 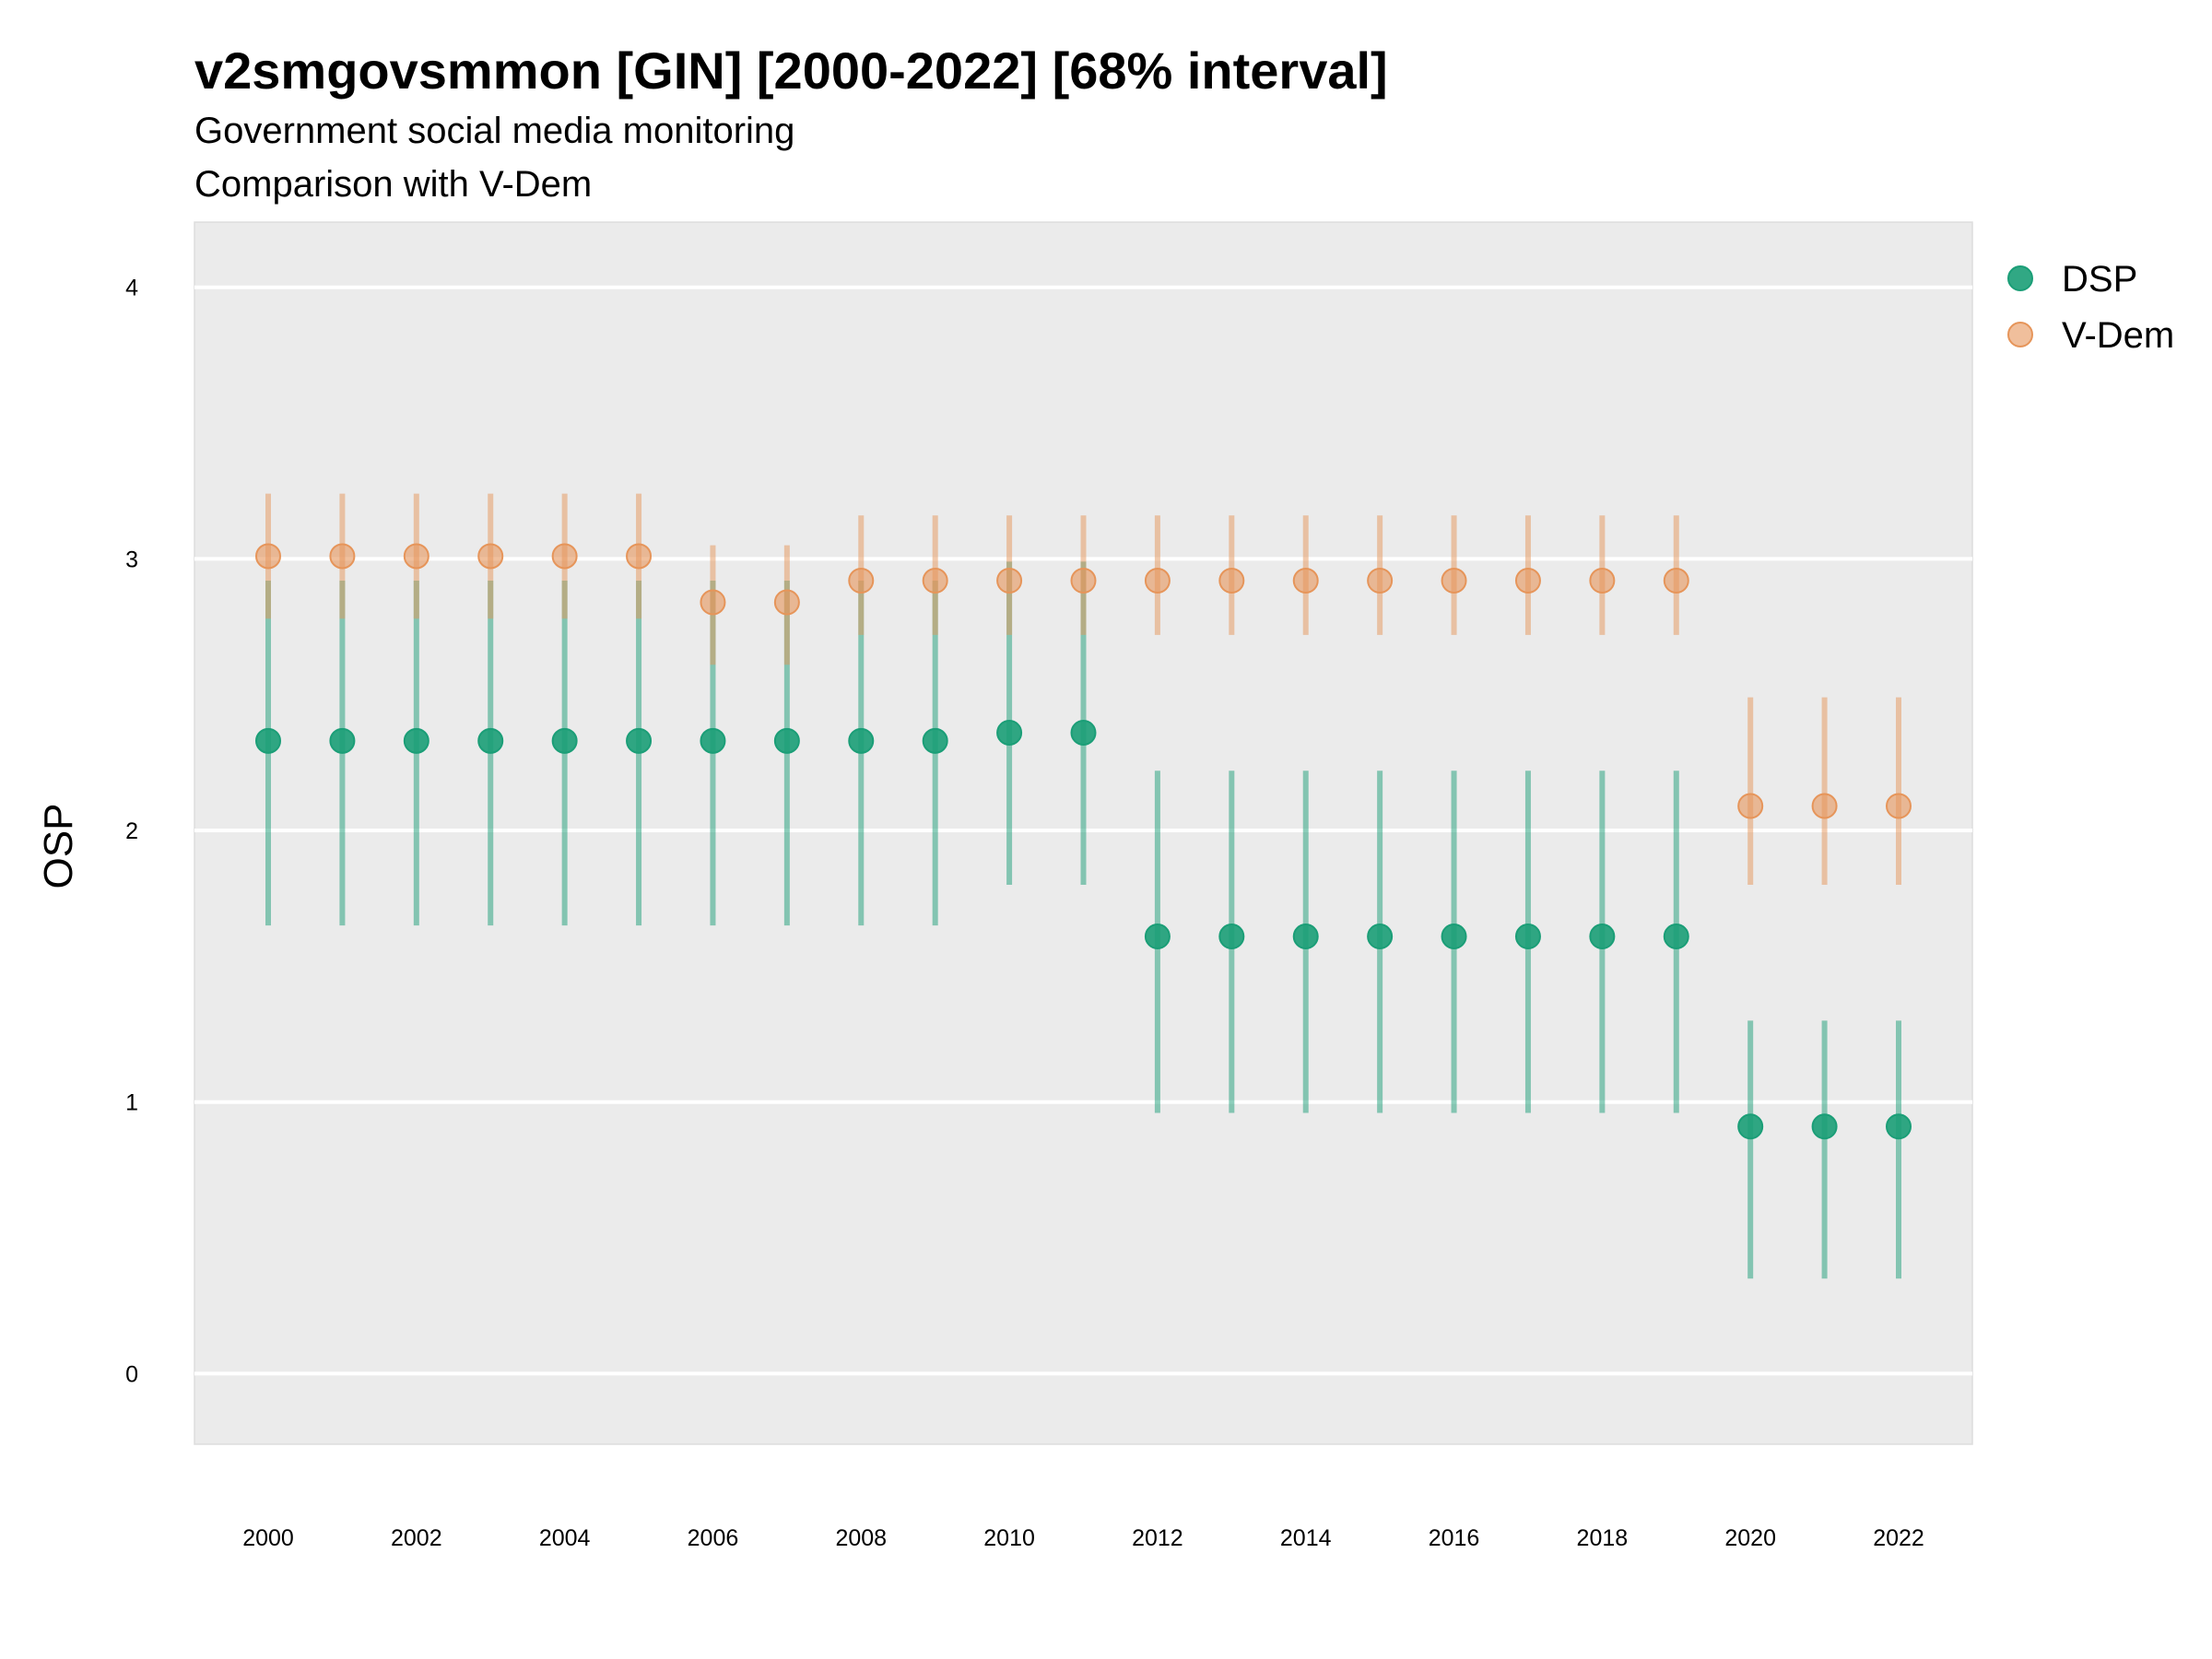 What do you see at coordinates (1306, 1538) in the screenshot?
I see `x-tick-label: 2014` at bounding box center [1306, 1538].